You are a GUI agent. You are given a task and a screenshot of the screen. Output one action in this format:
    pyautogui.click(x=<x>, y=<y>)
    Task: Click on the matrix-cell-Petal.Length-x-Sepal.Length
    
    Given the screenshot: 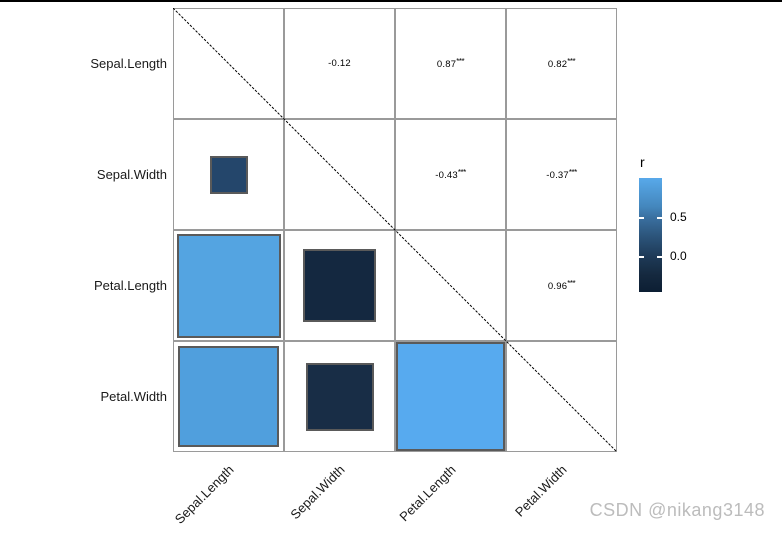 What is the action you would take?
    pyautogui.click(x=228, y=285)
    